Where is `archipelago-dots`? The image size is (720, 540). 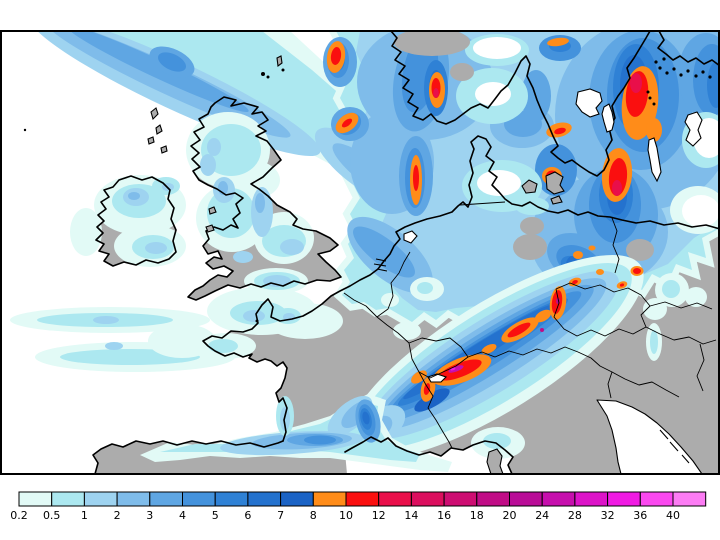 archipelago-dots is located at coordinates (679, 81).